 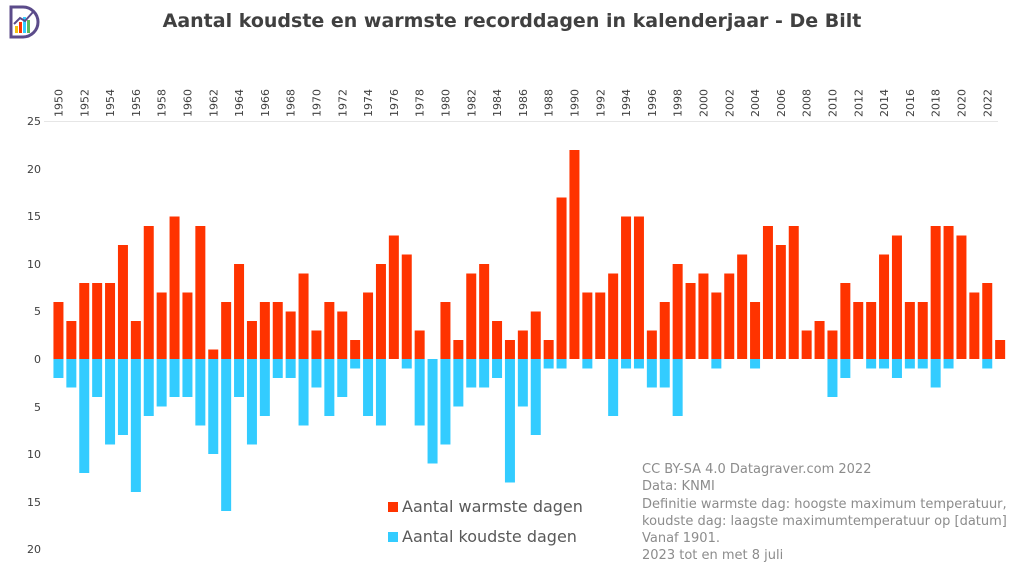 What do you see at coordinates (713, 556) in the screenshot?
I see `credits-line: 2023 tot en met 8 juli` at bounding box center [713, 556].